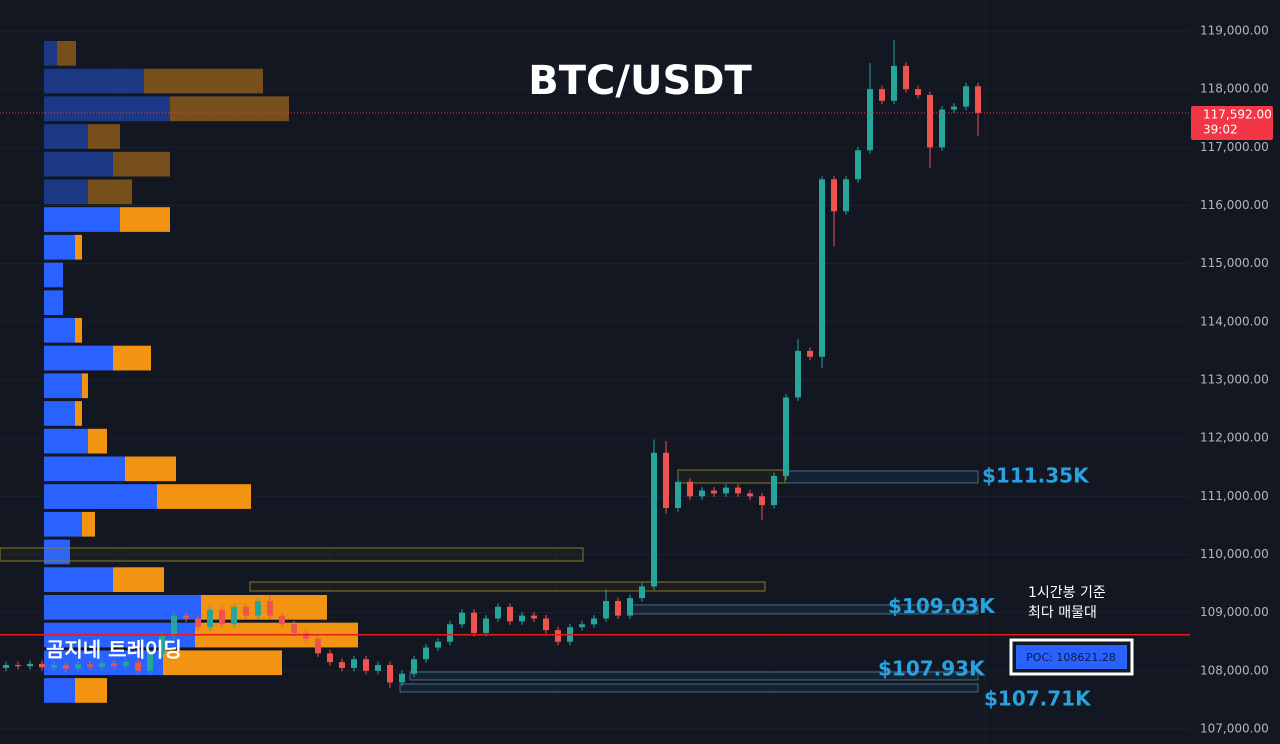  Describe the element at coordinates (1234, 31) in the screenshot. I see `y-tick-label: 119,000.00` at that location.